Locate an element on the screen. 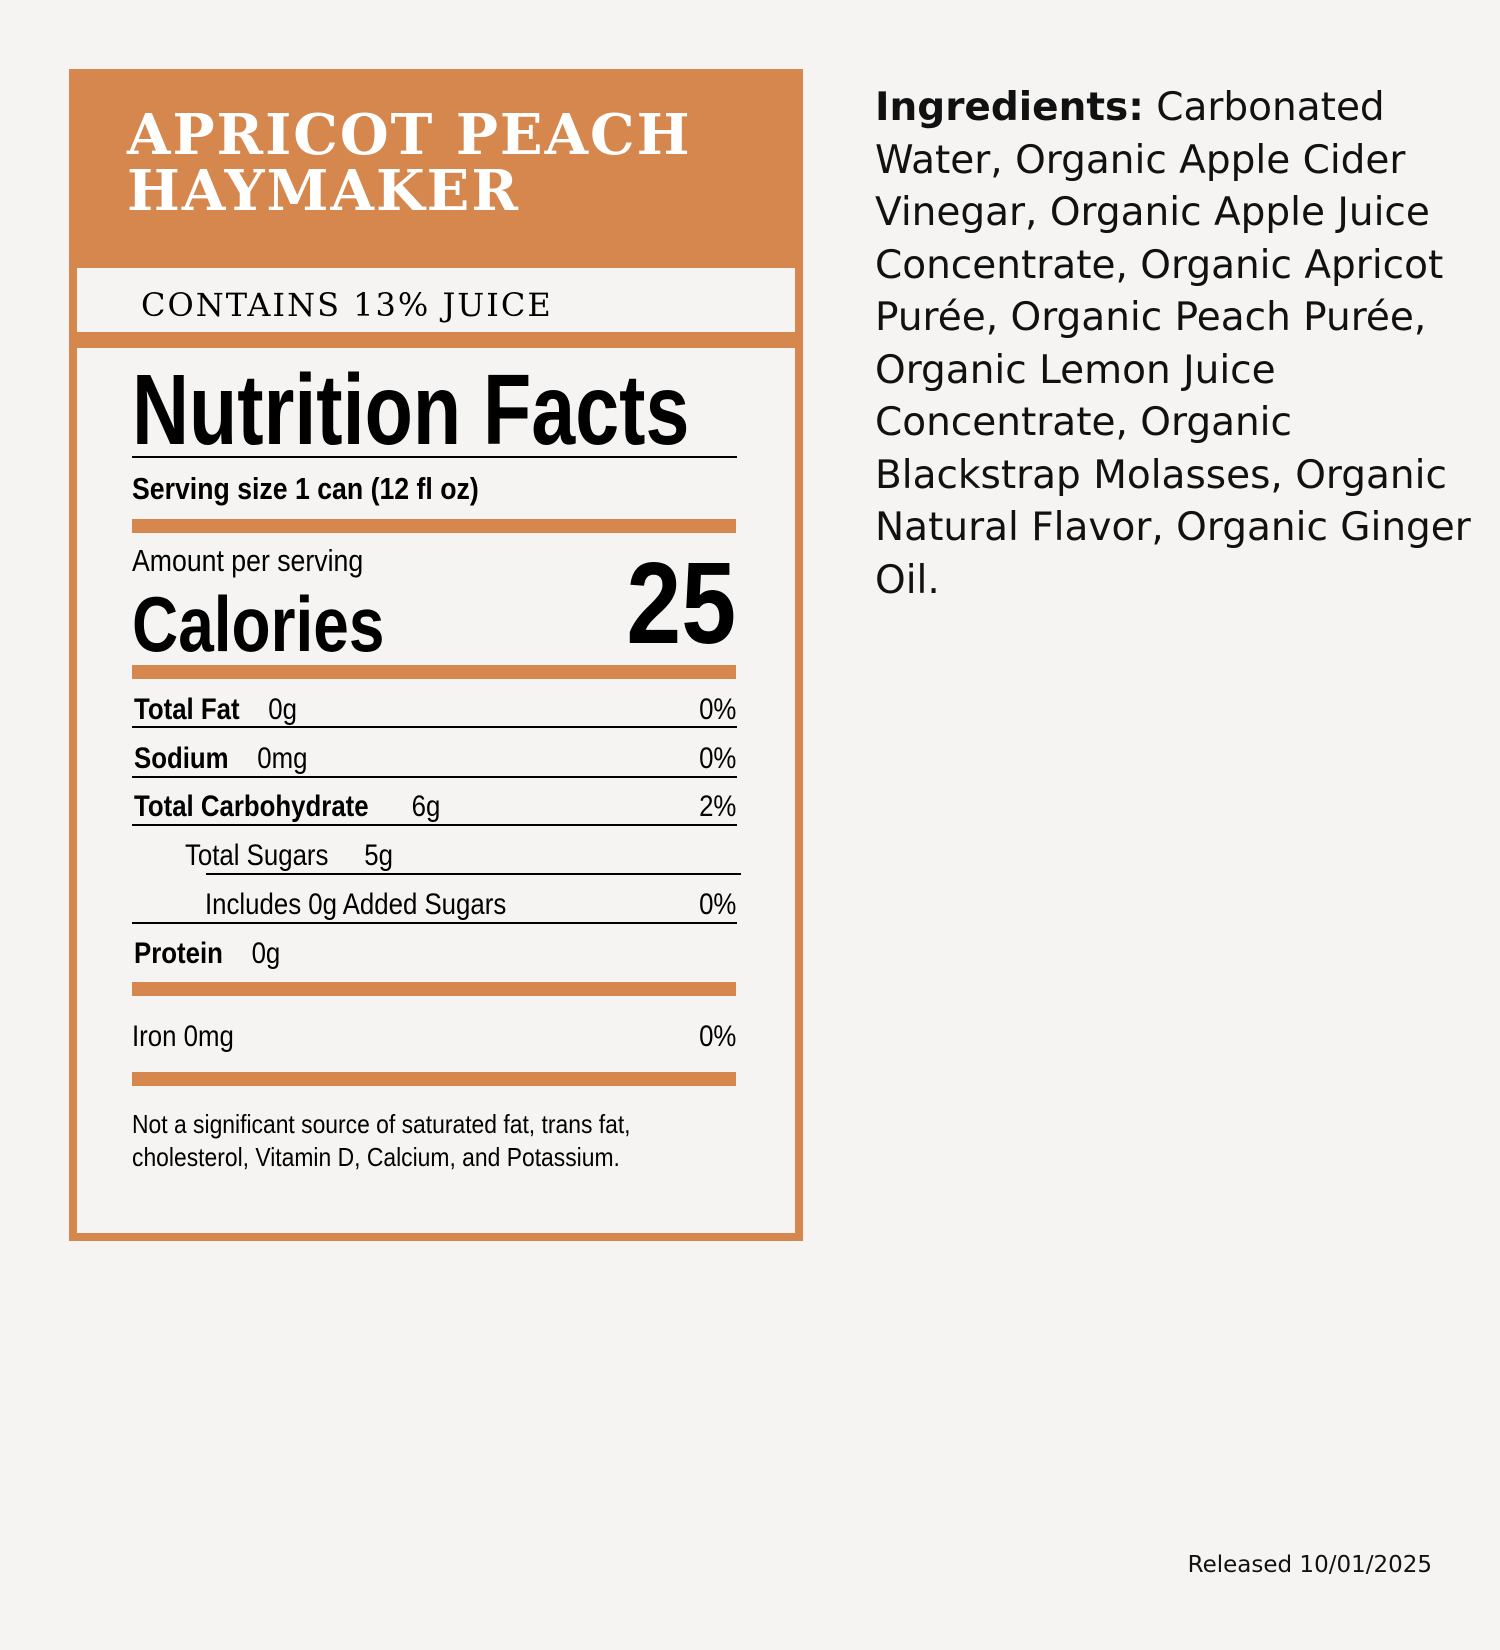  nutrient-label: Includes 0g Added Sugars is located at coordinates (356, 904).